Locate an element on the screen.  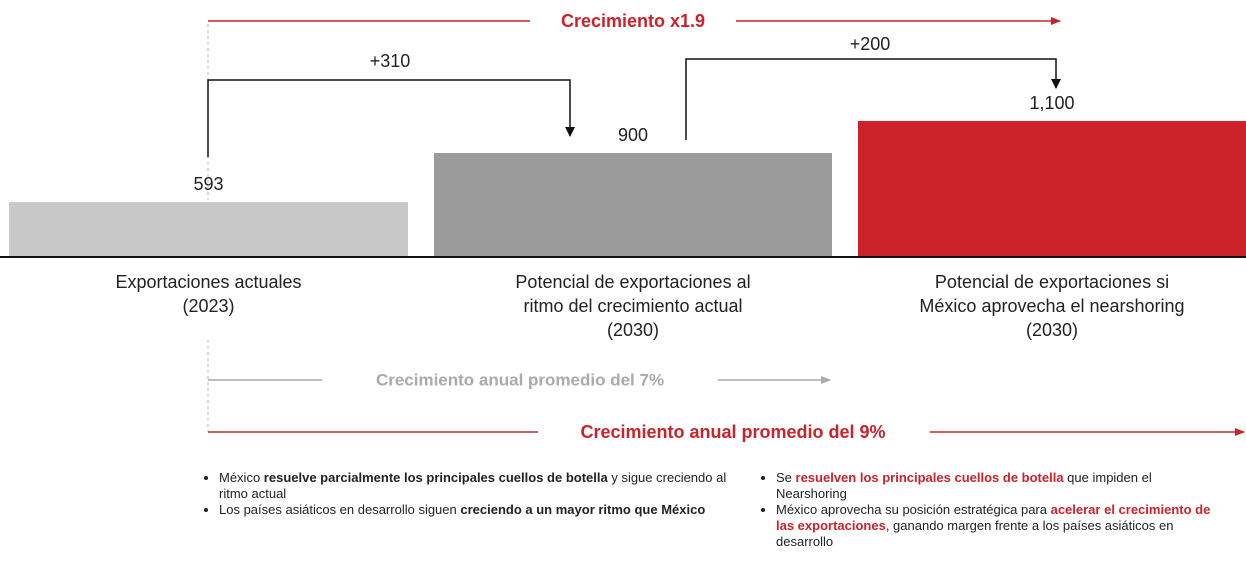
bullet-text: México is located at coordinates (241, 477).